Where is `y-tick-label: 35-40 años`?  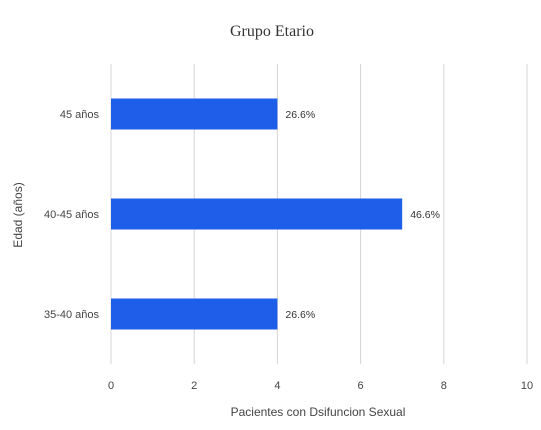
y-tick-label: 35-40 años is located at coordinates (72, 315).